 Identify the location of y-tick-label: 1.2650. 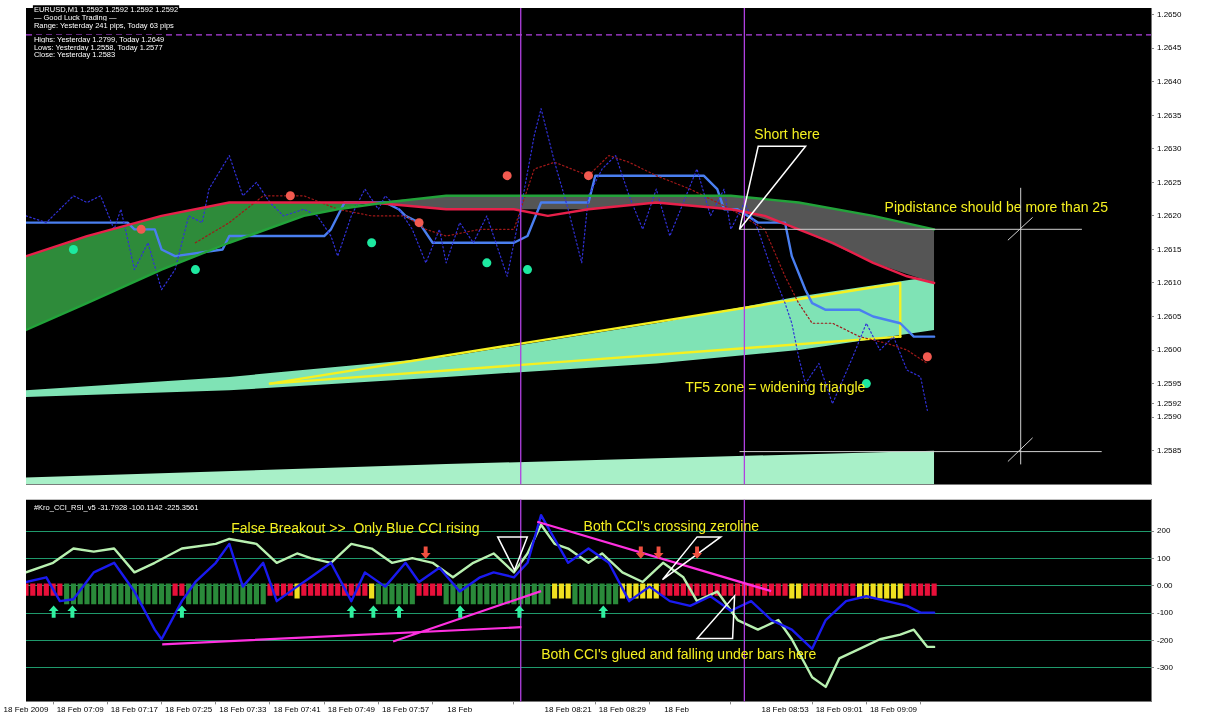
(1170, 14).